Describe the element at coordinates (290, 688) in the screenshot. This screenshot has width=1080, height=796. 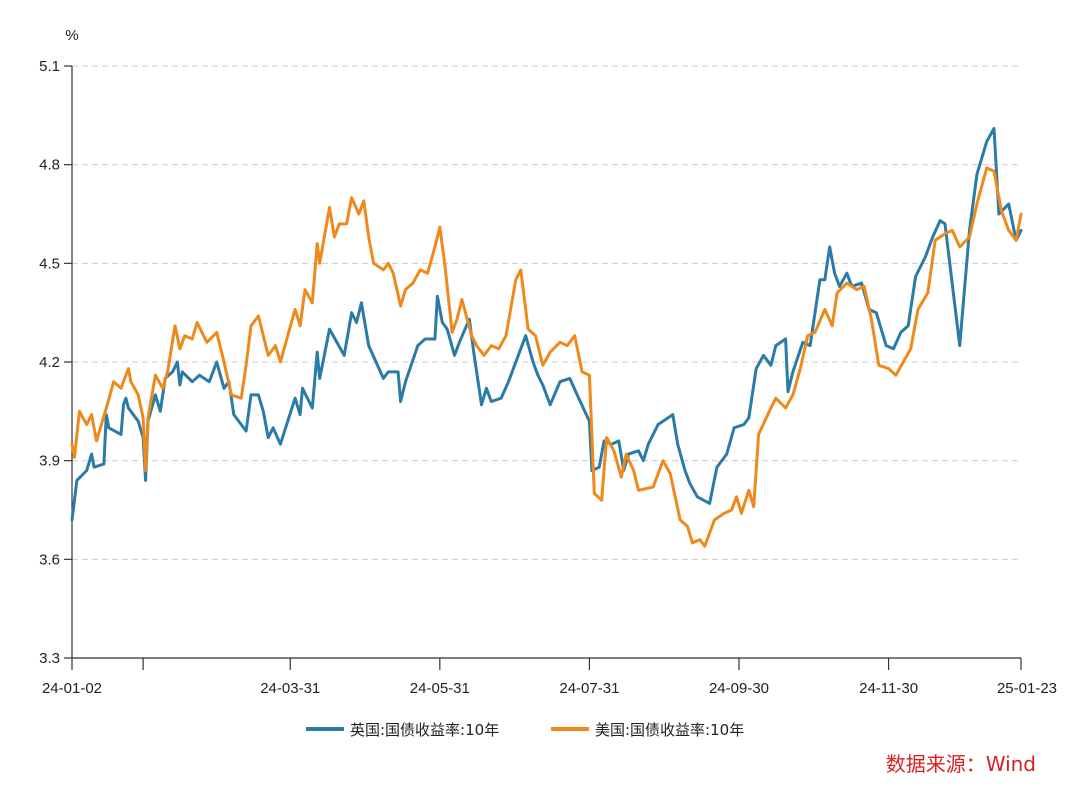
I see `x-tick-label: 24-03-31` at that location.